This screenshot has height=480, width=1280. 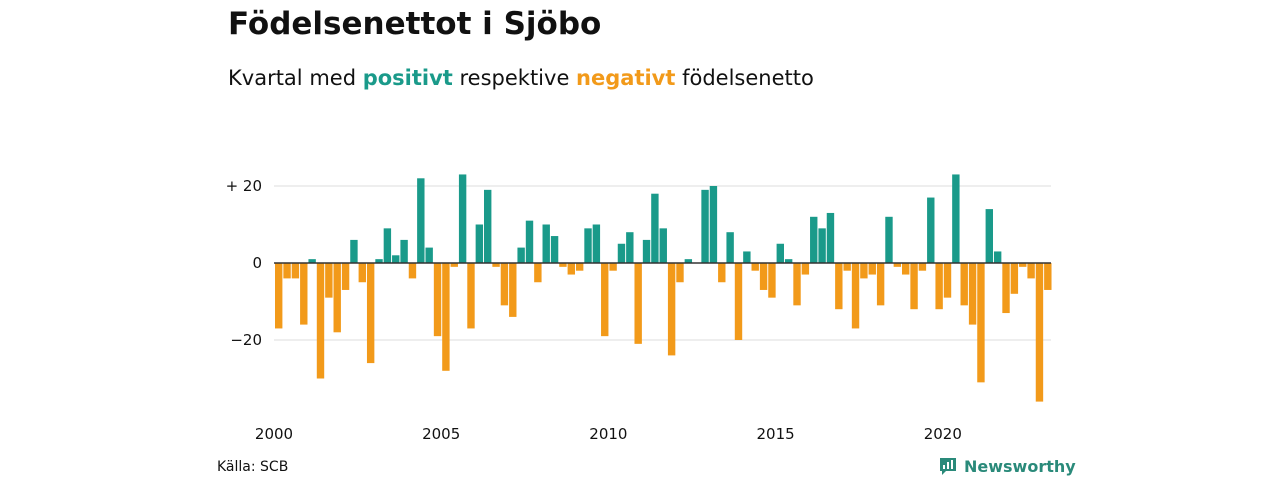 I want to click on brand-logo: Newsworthy, so click(x=1007, y=466).